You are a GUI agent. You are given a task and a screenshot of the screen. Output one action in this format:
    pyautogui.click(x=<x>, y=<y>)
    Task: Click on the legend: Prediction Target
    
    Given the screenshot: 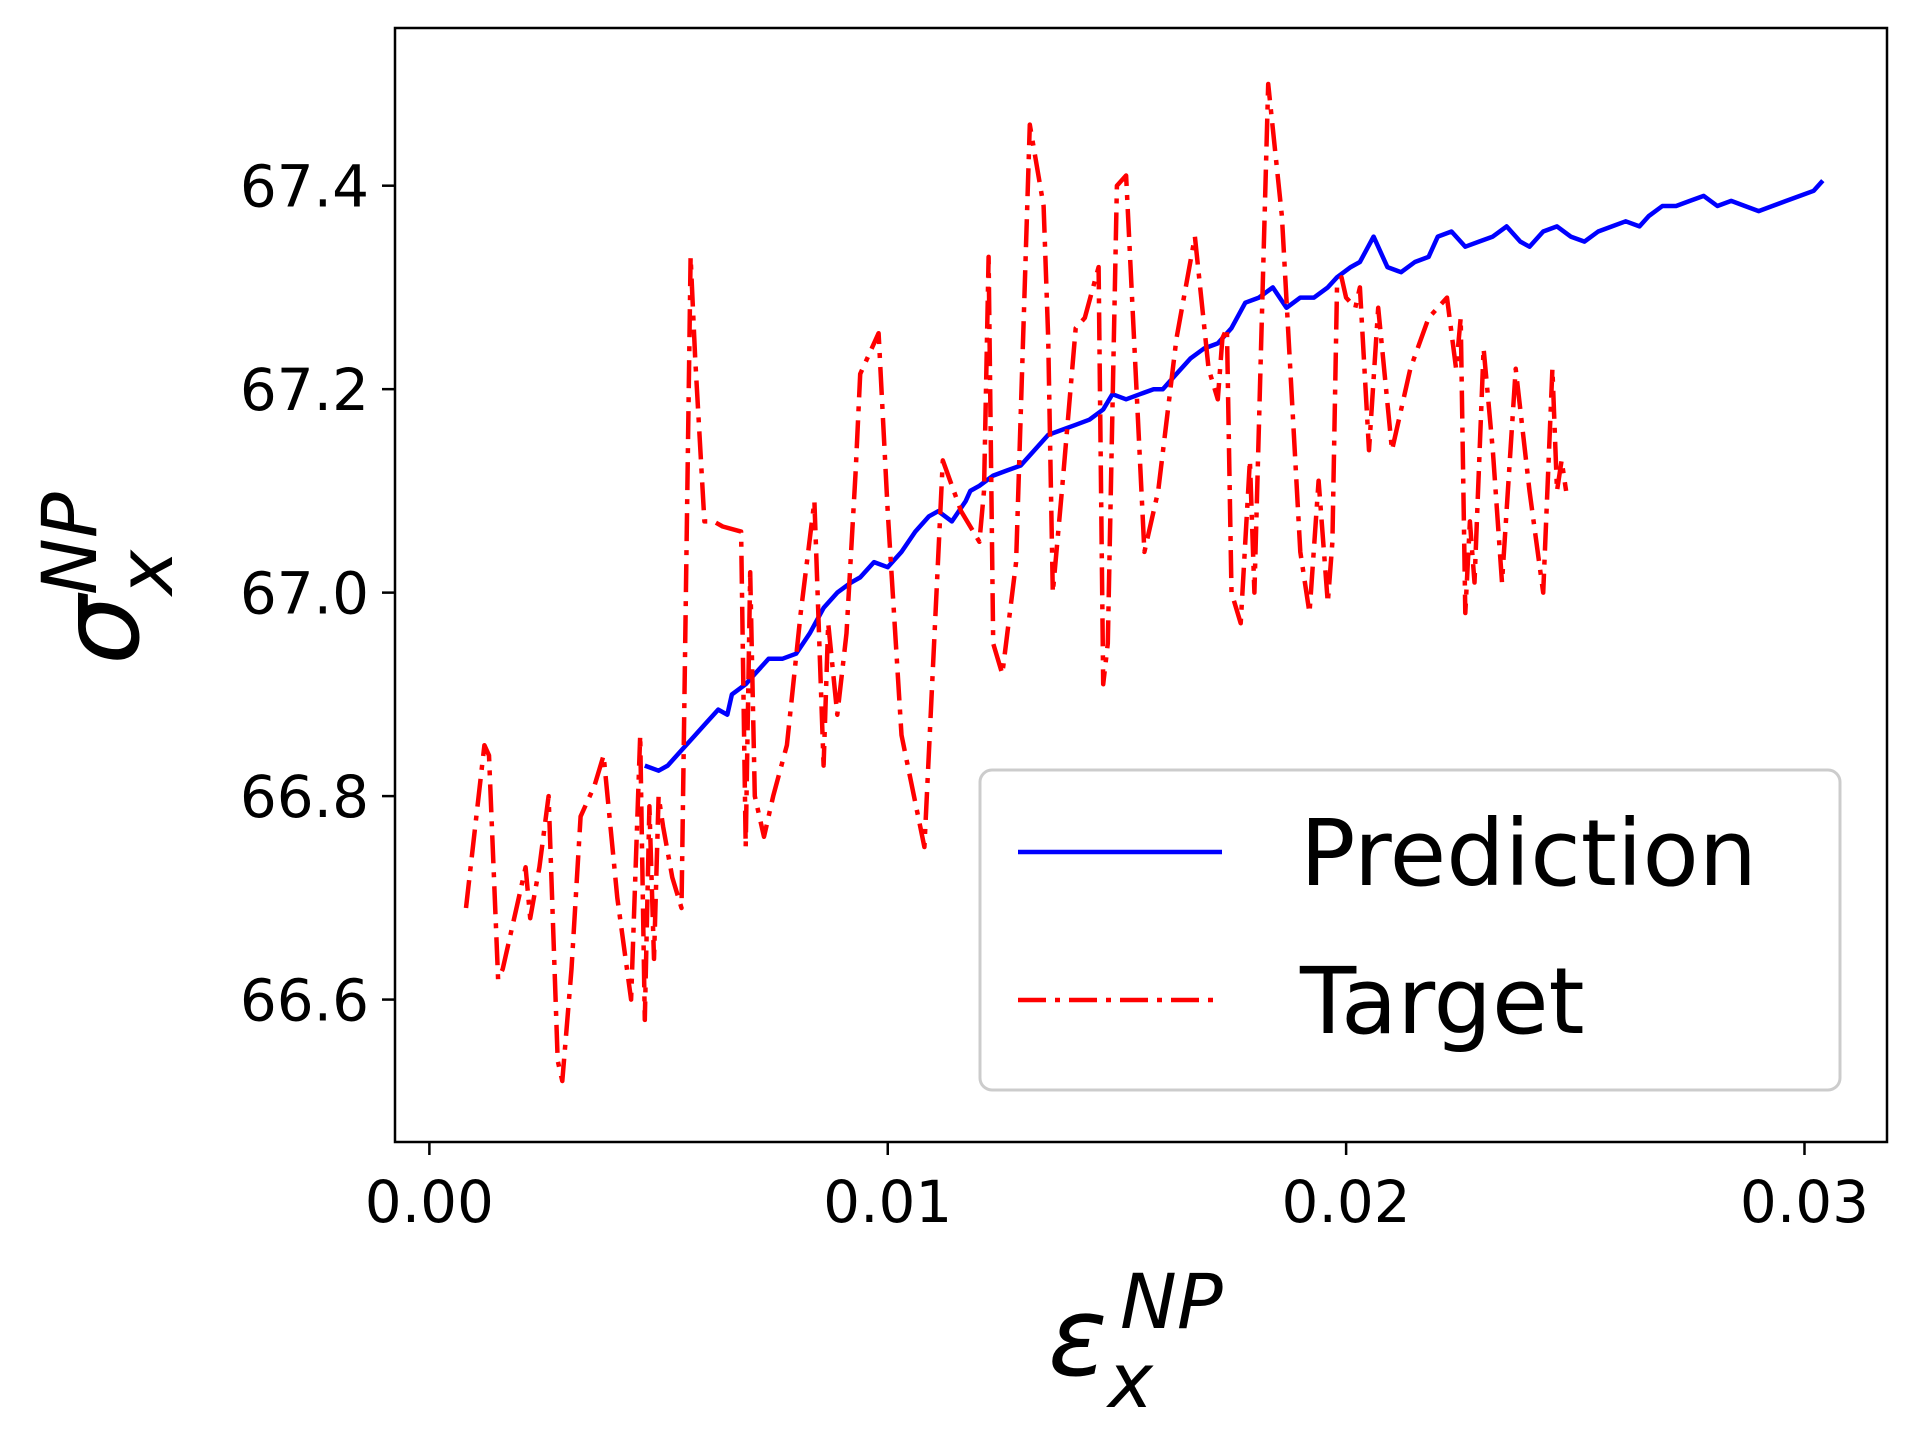 What is the action you would take?
    pyautogui.click(x=1410, y=930)
    